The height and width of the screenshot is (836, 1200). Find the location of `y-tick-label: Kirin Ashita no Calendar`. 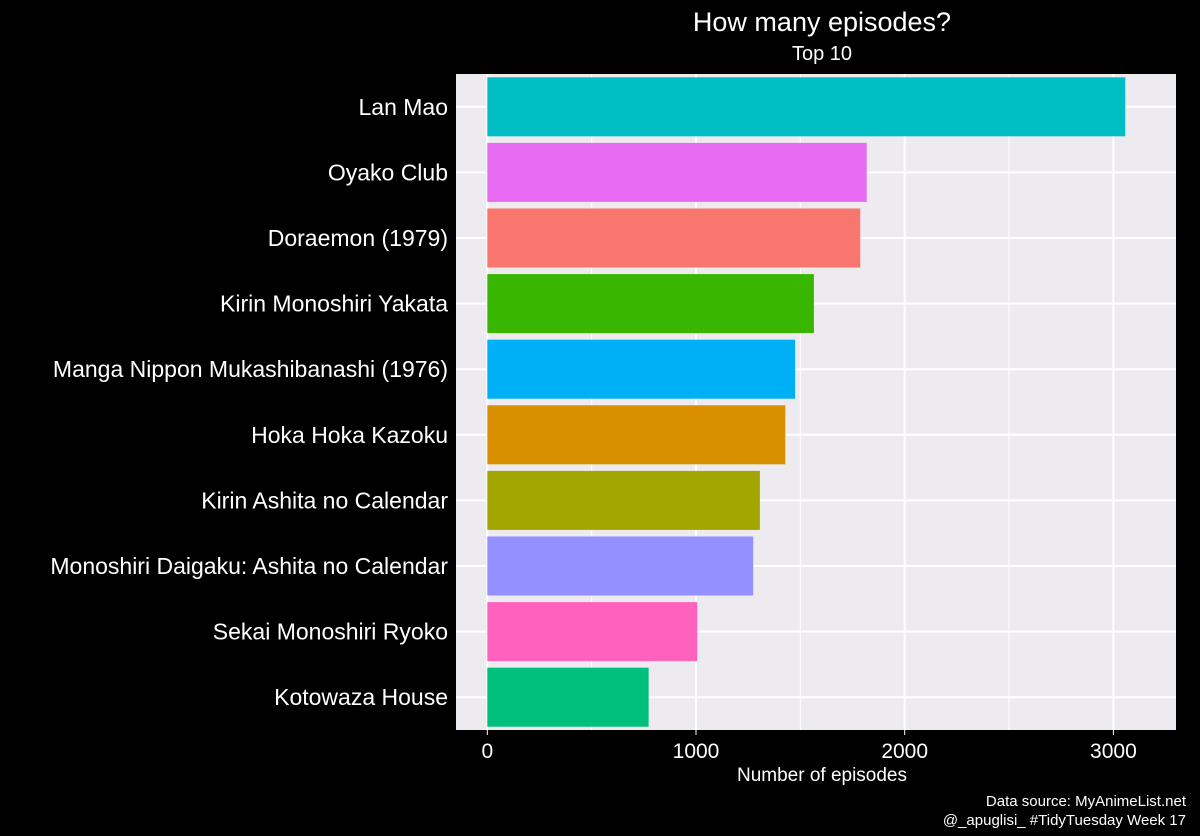

y-tick-label: Kirin Ashita no Calendar is located at coordinates (324, 500).